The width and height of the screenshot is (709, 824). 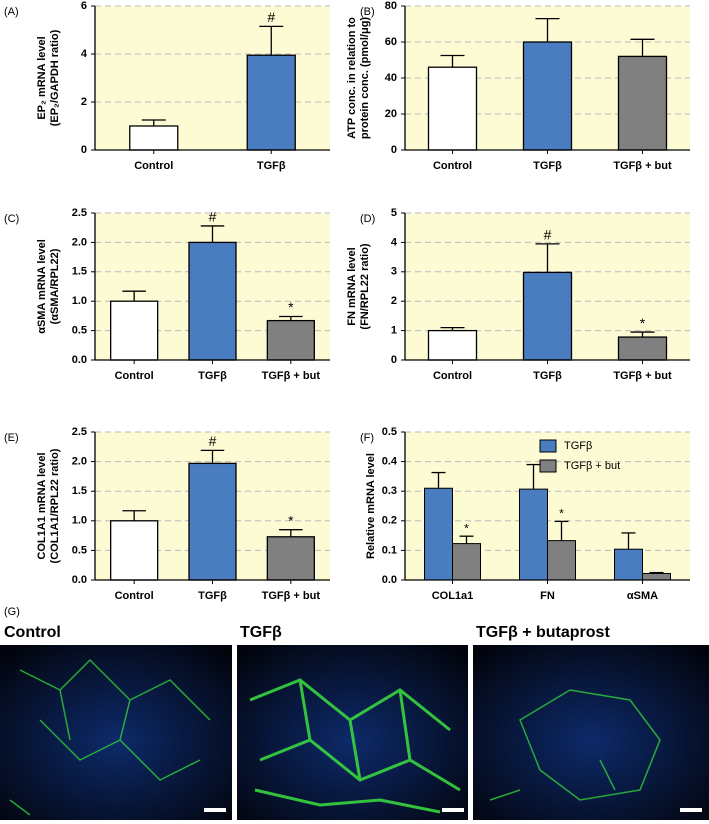 I want to click on y-tick-label: 60, so click(x=391, y=42).